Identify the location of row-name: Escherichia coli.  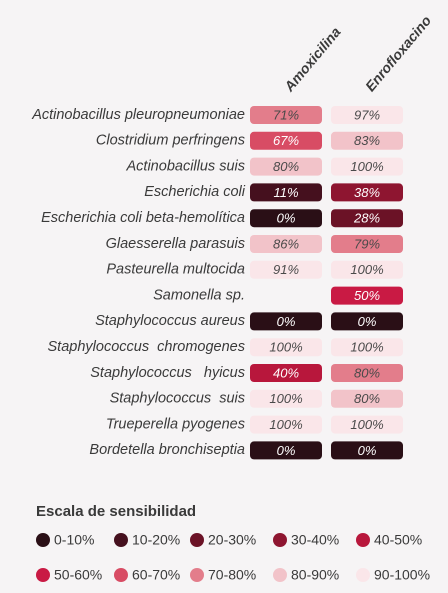
(195, 192).